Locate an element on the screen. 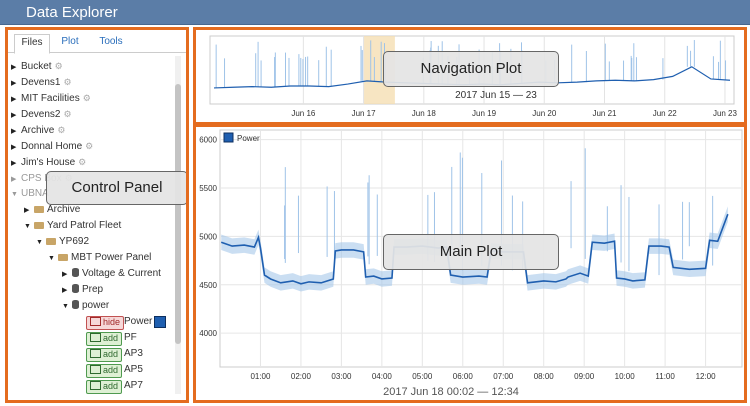 The width and height of the screenshot is (750, 406). tree-item-label: Devens2 is located at coordinates (41, 114).